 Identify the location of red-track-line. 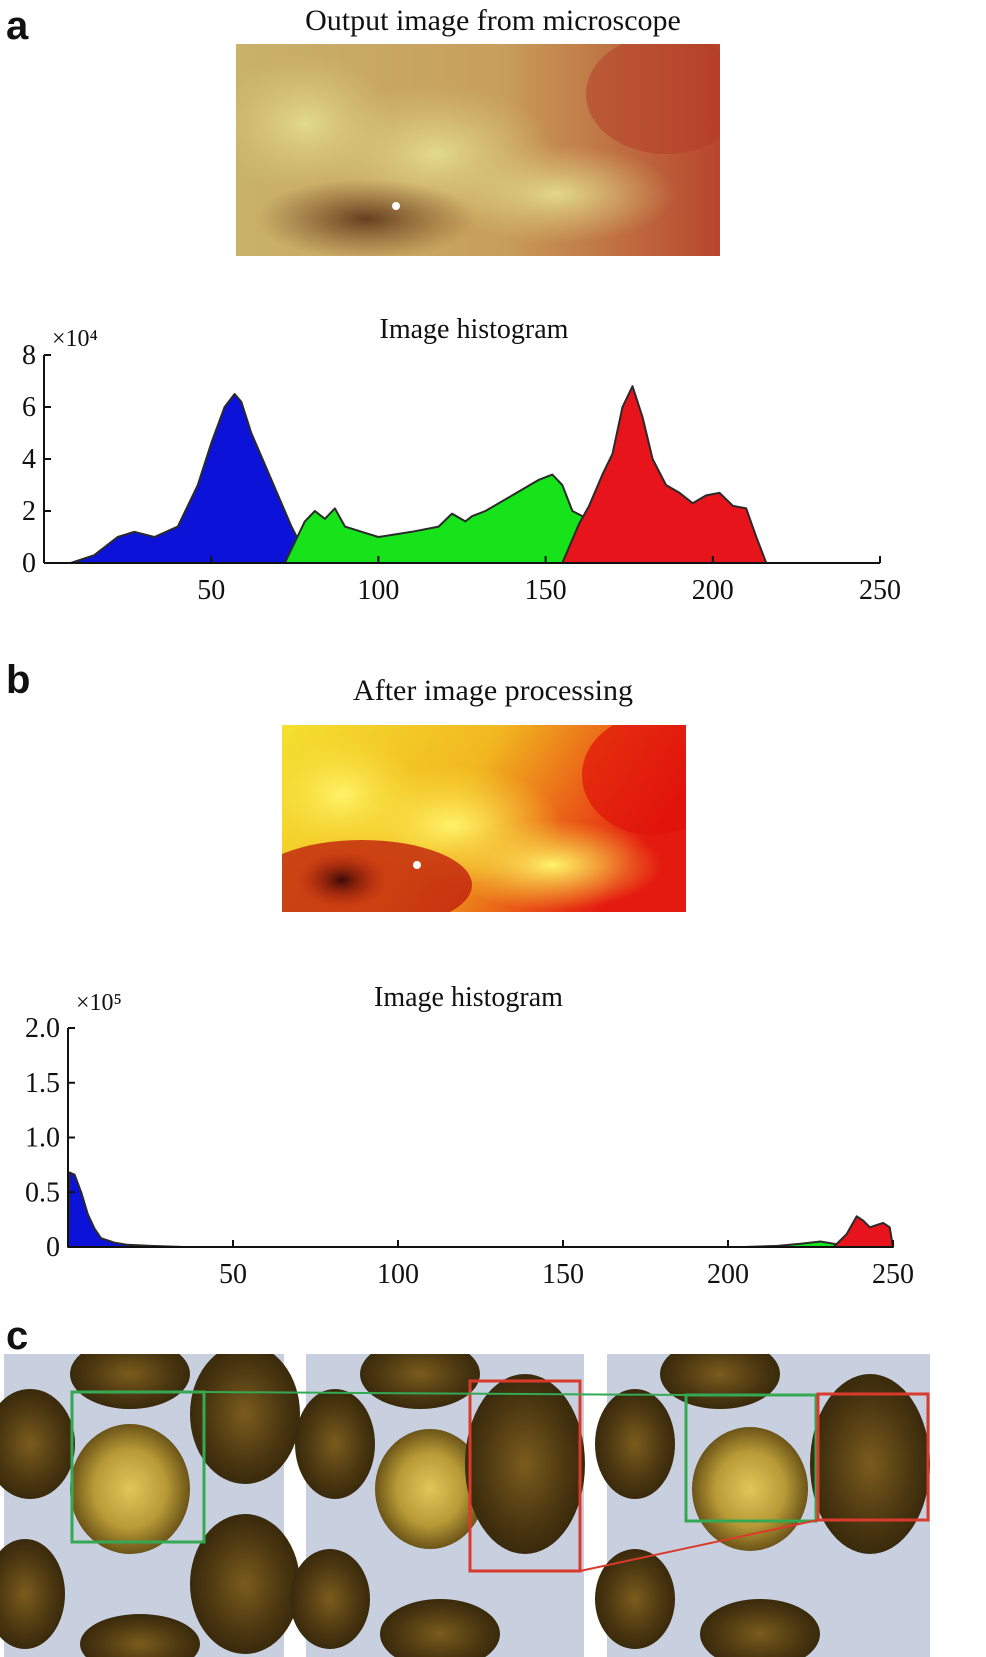
(699, 1545).